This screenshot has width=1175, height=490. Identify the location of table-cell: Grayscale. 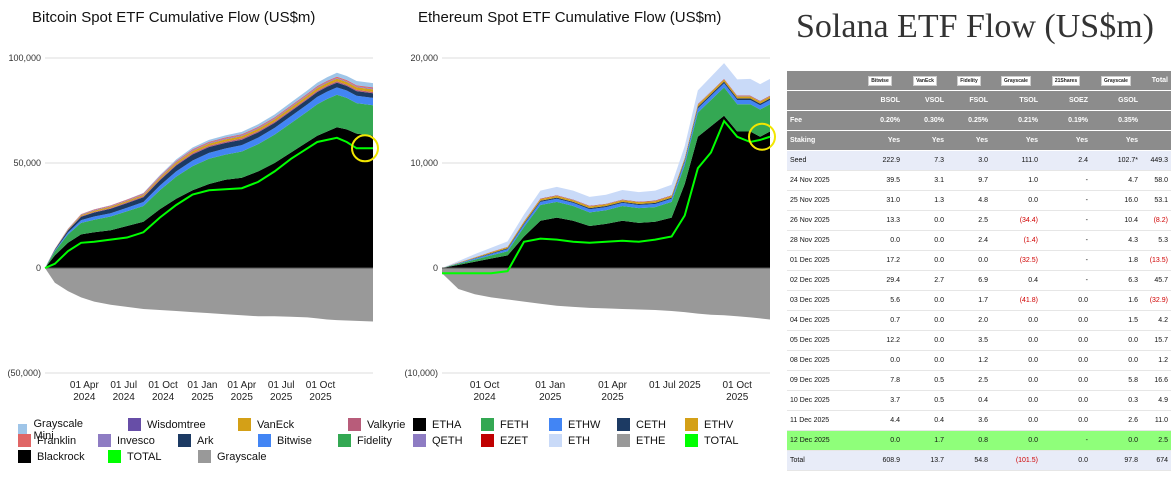
(1016, 81).